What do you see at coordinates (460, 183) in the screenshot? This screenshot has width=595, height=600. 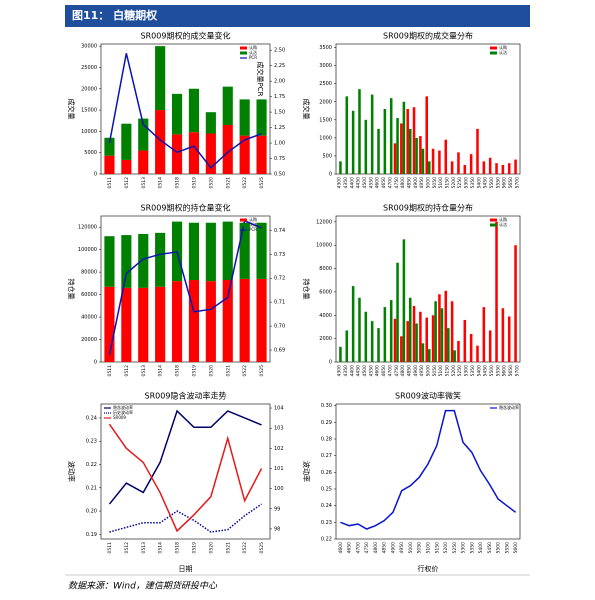 I see `x-tick-label: 5250` at bounding box center [460, 183].